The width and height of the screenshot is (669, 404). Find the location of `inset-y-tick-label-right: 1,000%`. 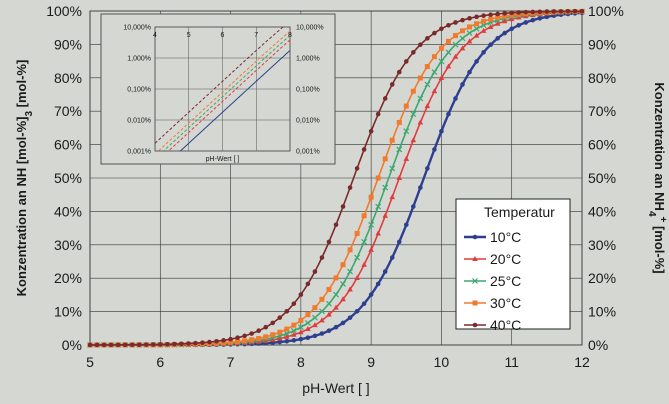

inset-y-tick-label-right: 1,000% is located at coordinates (308, 59).